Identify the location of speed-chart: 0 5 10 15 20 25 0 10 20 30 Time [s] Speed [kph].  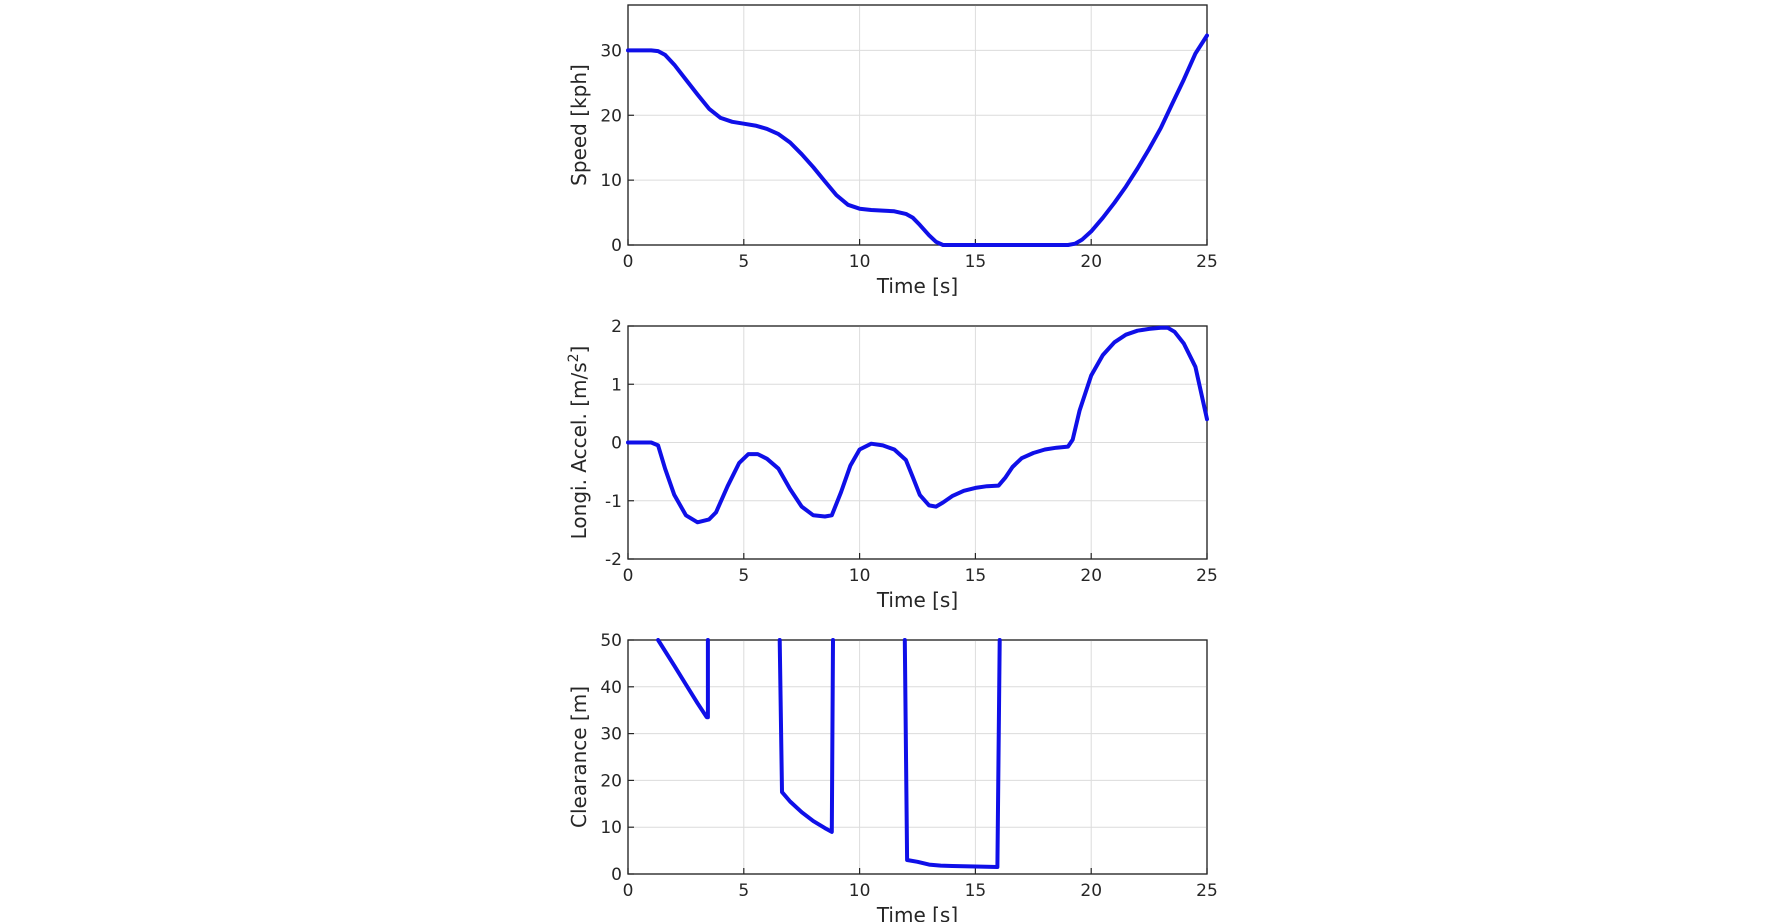
(892, 151).